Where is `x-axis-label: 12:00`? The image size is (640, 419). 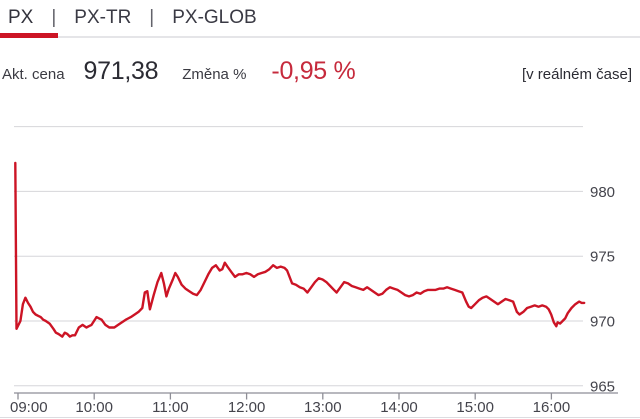 x-axis-label: 12:00 is located at coordinates (247, 407).